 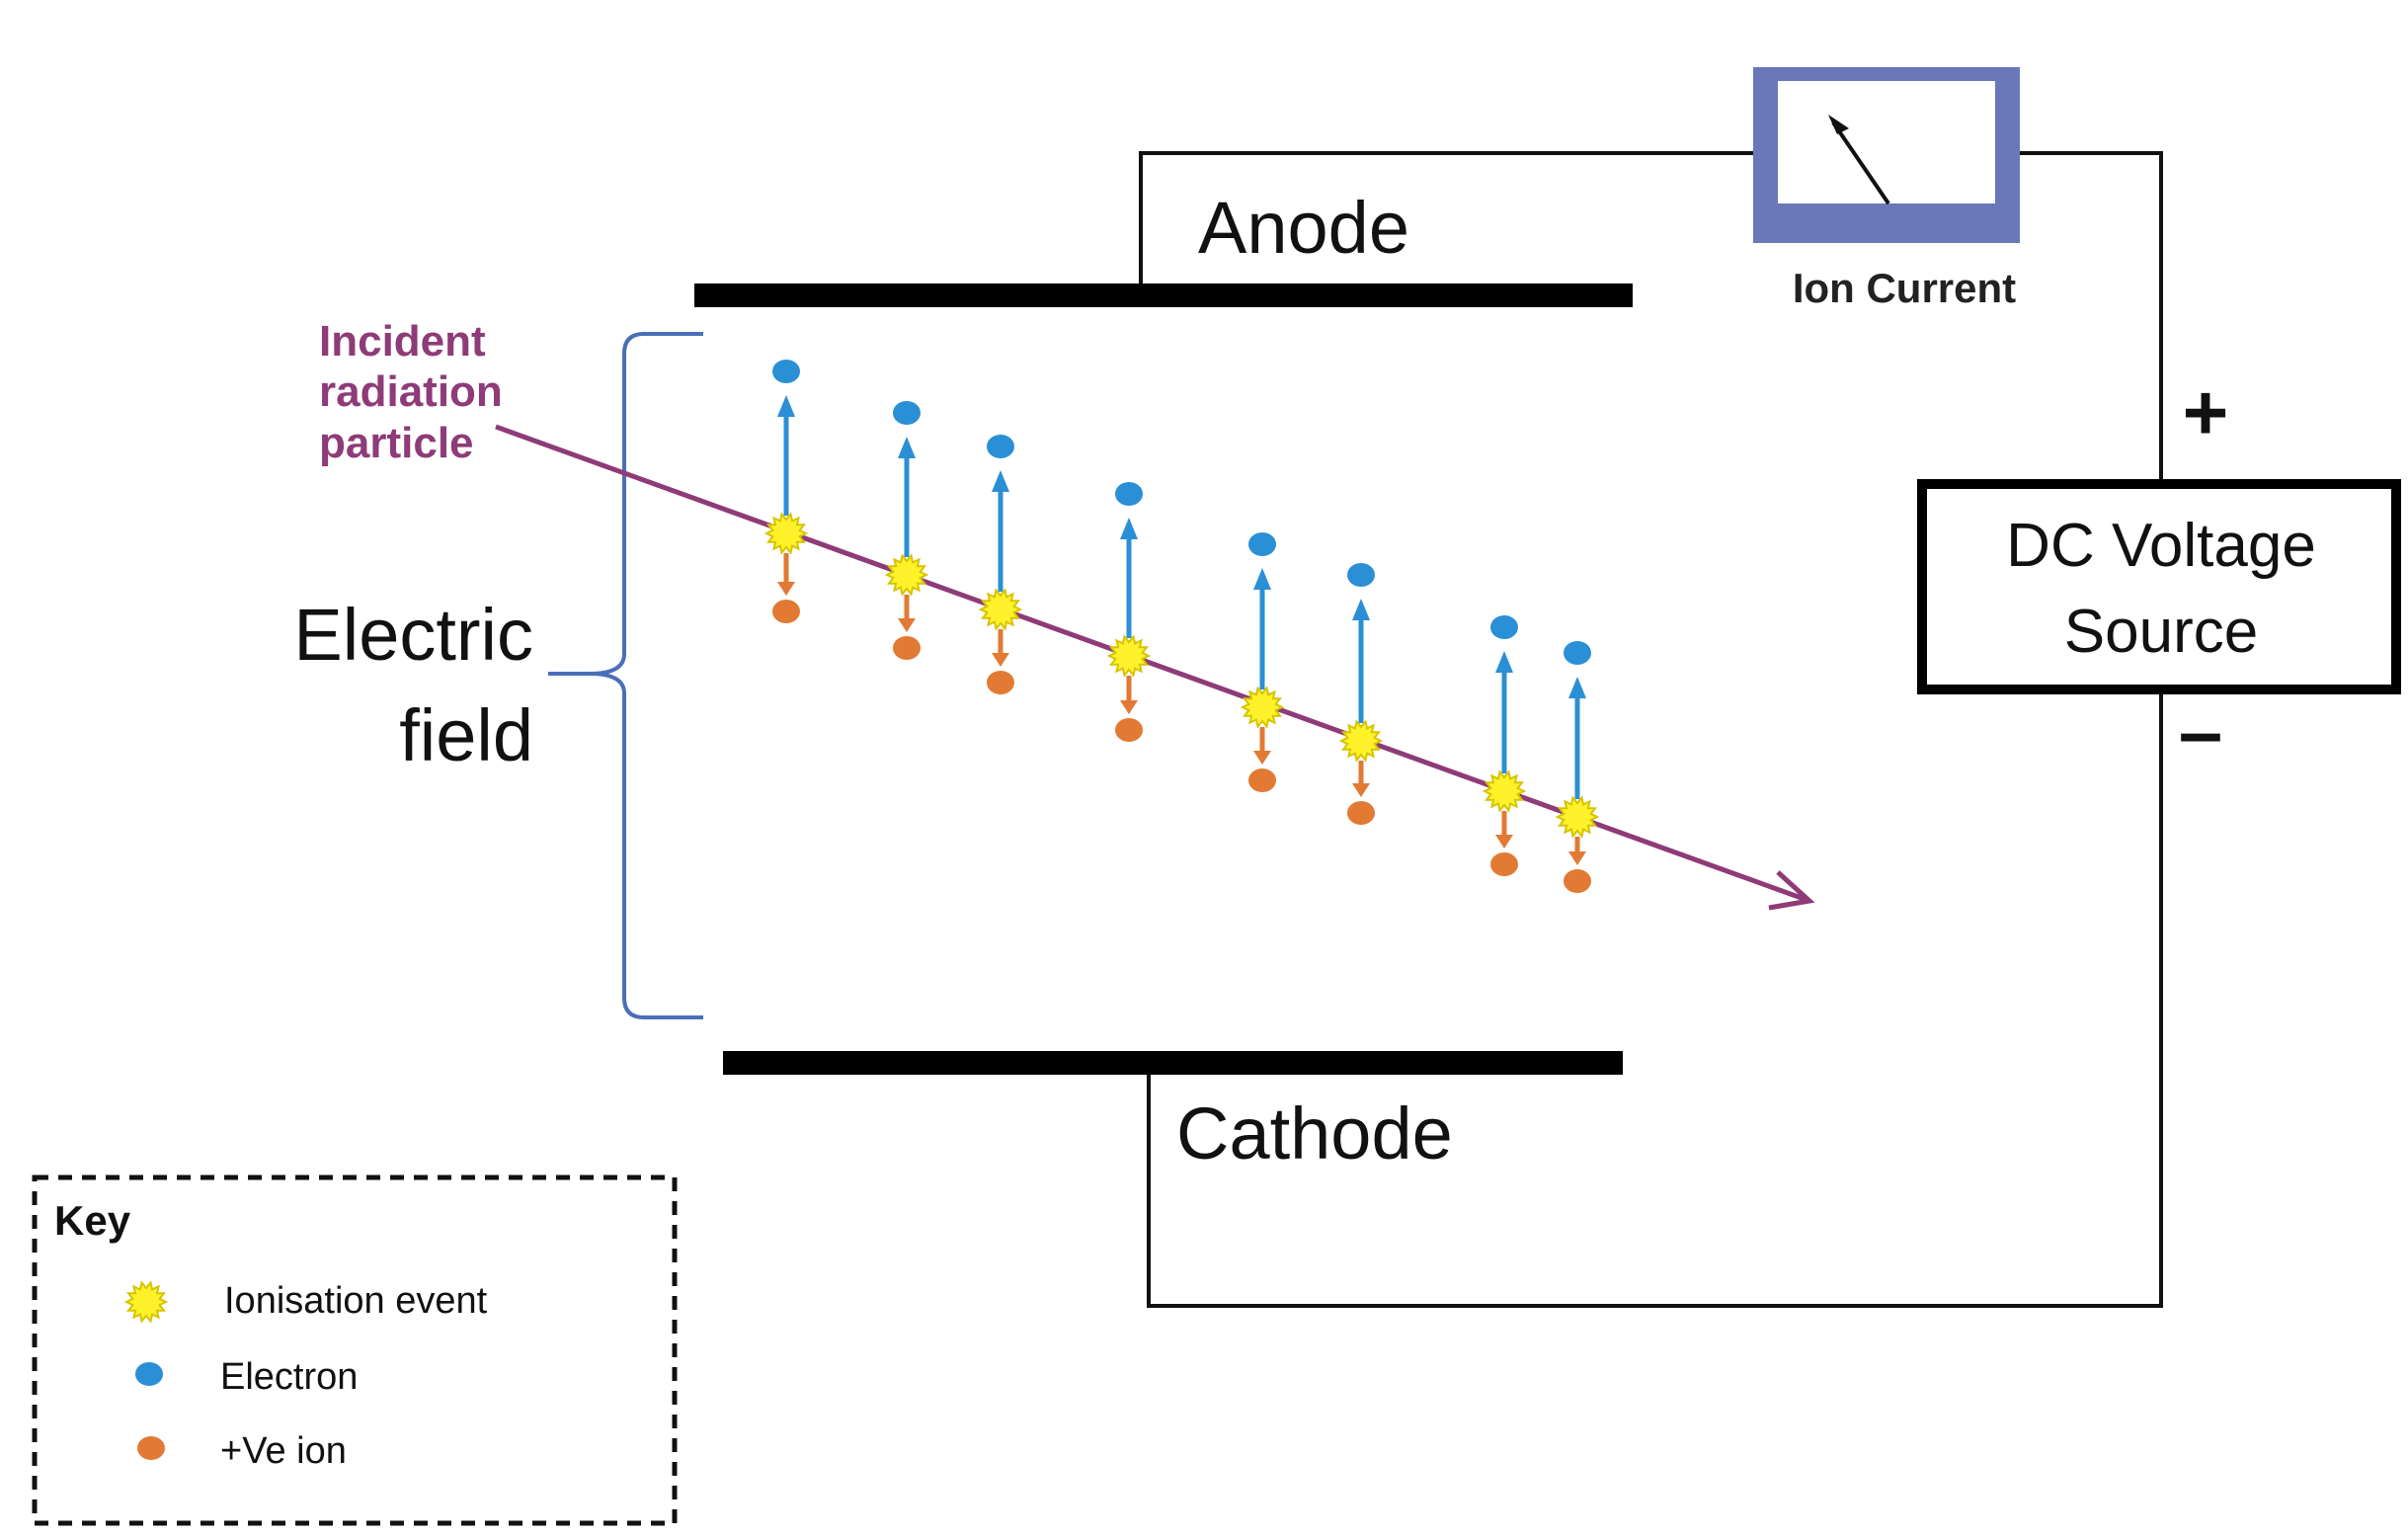 What do you see at coordinates (1886, 155) in the screenshot?
I see `ammeter-icon` at bounding box center [1886, 155].